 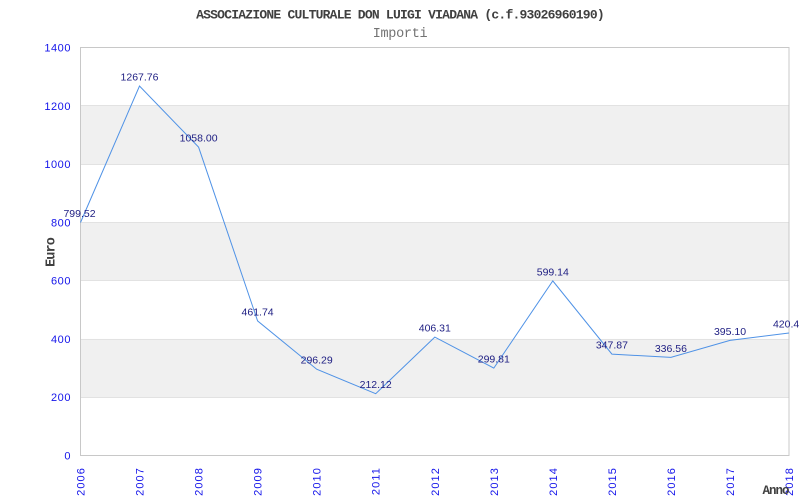 I want to click on svg-text: 2016, so click(x=672, y=481).